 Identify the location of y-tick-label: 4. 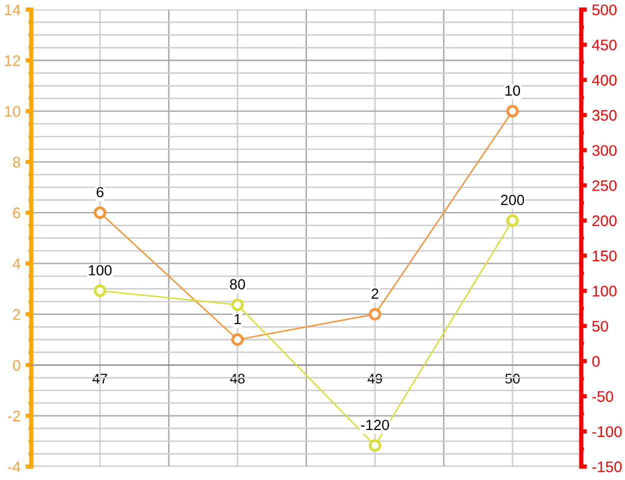
(16, 263).